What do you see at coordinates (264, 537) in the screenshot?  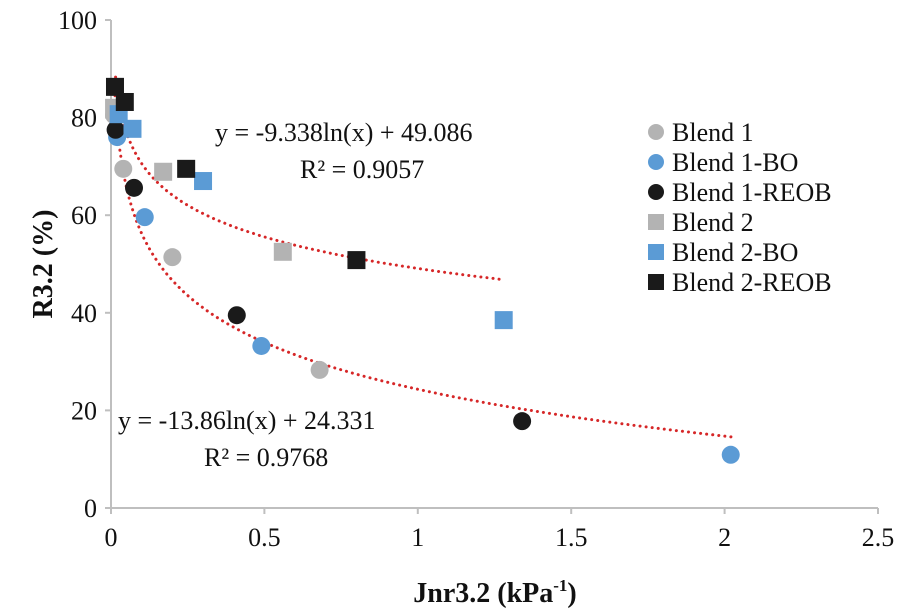 I see `x-tick-label: 0.5` at bounding box center [264, 537].